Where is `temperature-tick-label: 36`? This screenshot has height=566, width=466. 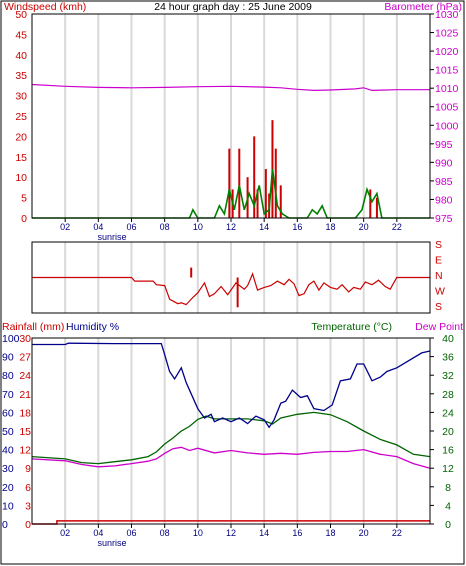 temperature-tick-label: 36 is located at coordinates (448, 358).